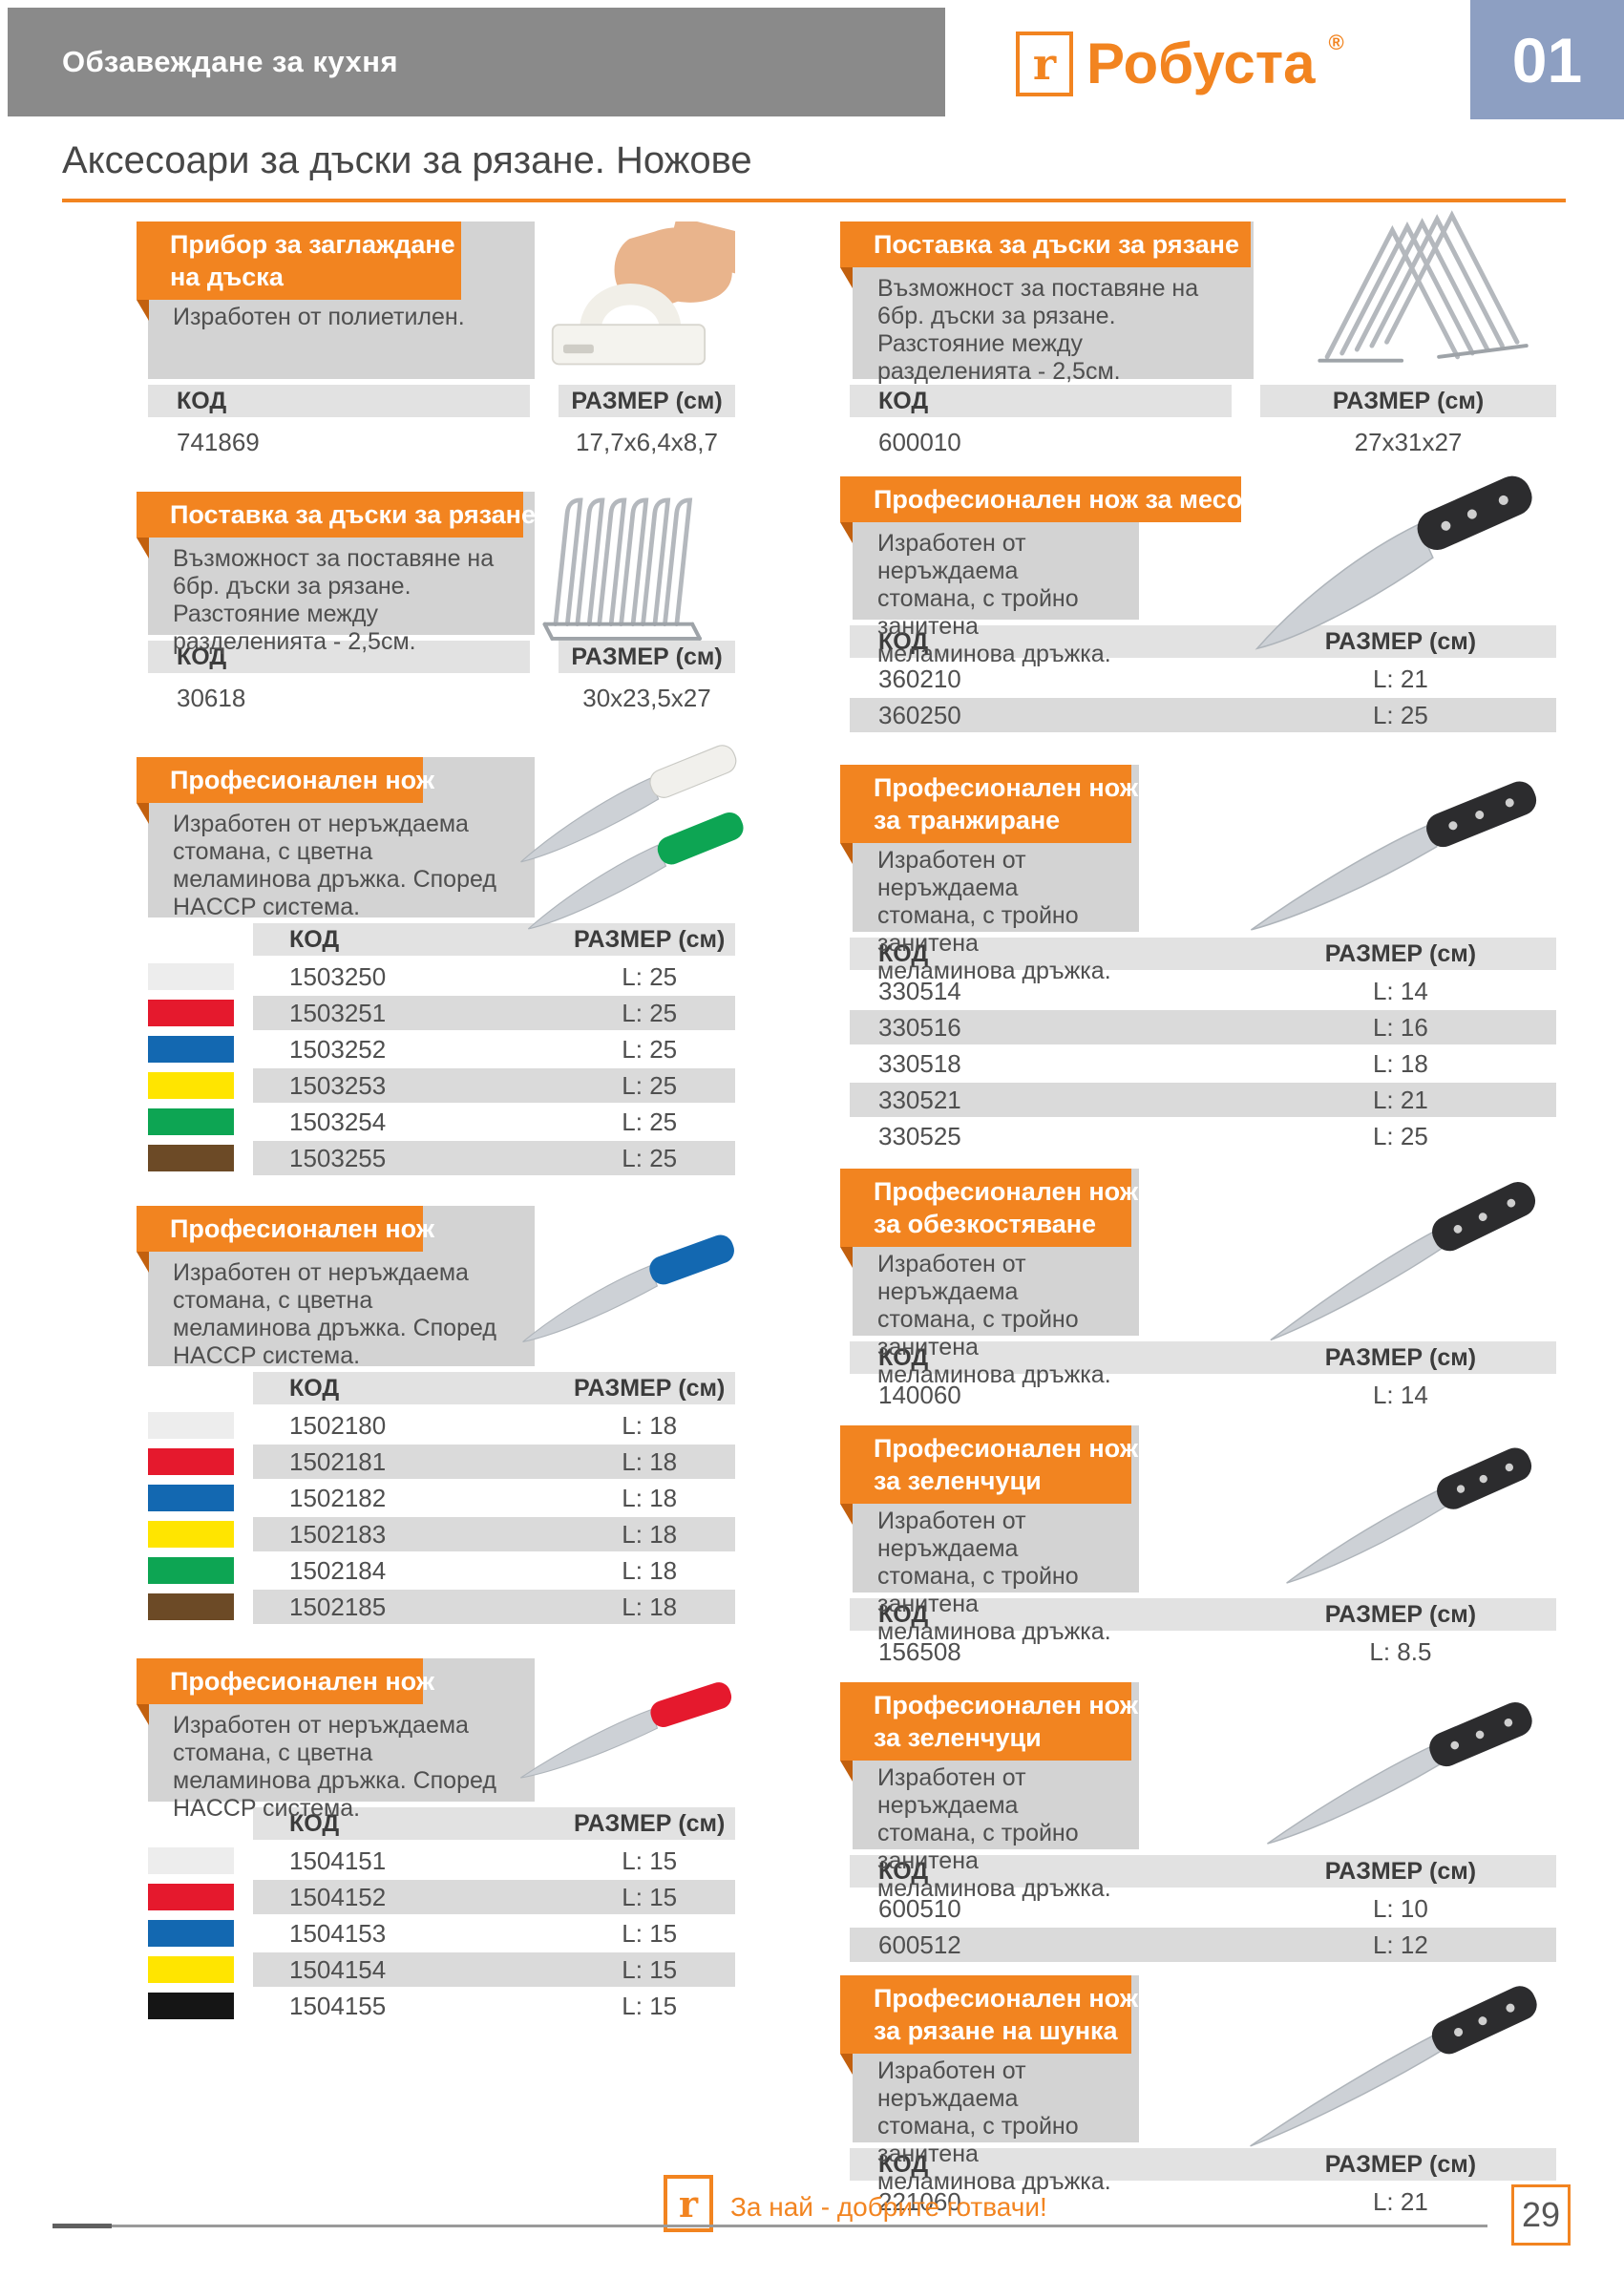 This screenshot has height=2278, width=1624. Describe the element at coordinates (1400, 1027) in the screenshot. I see `product-size: L: 16` at that location.